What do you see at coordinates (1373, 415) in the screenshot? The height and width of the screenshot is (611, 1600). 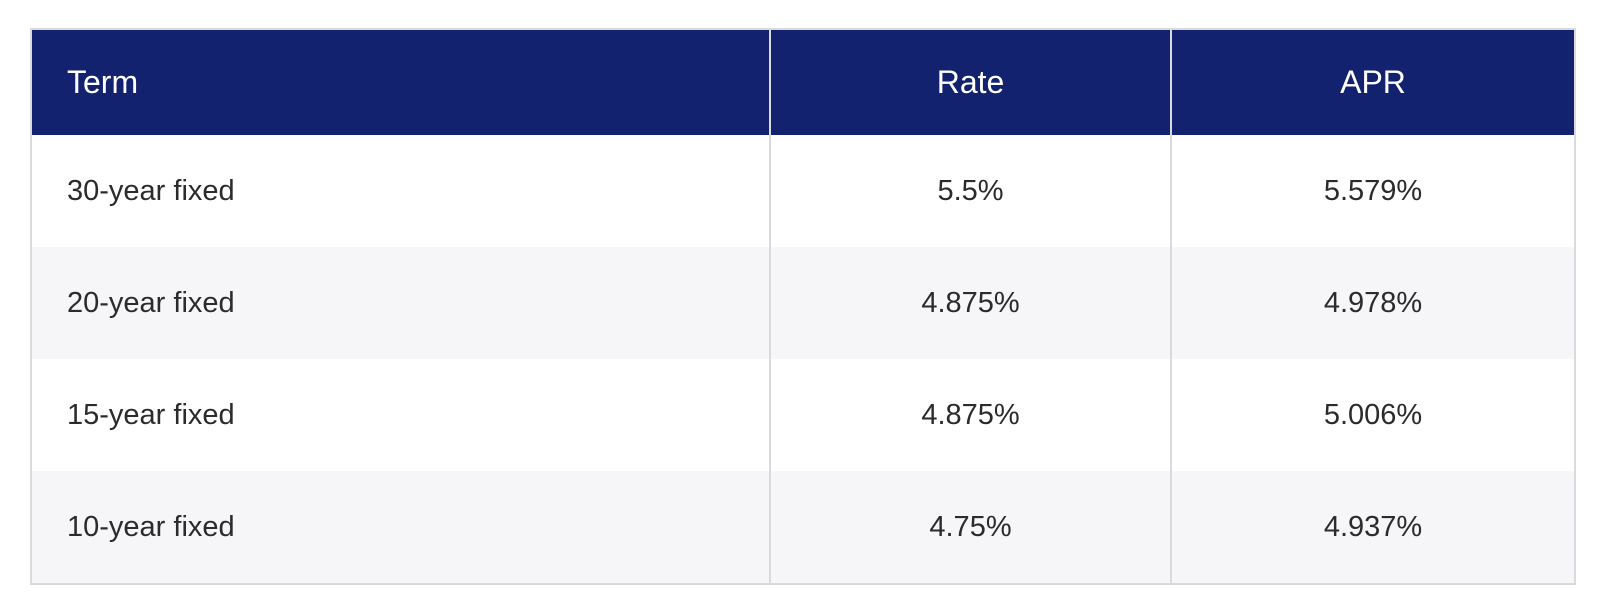 I see `apr-cell: 5.006%` at bounding box center [1373, 415].